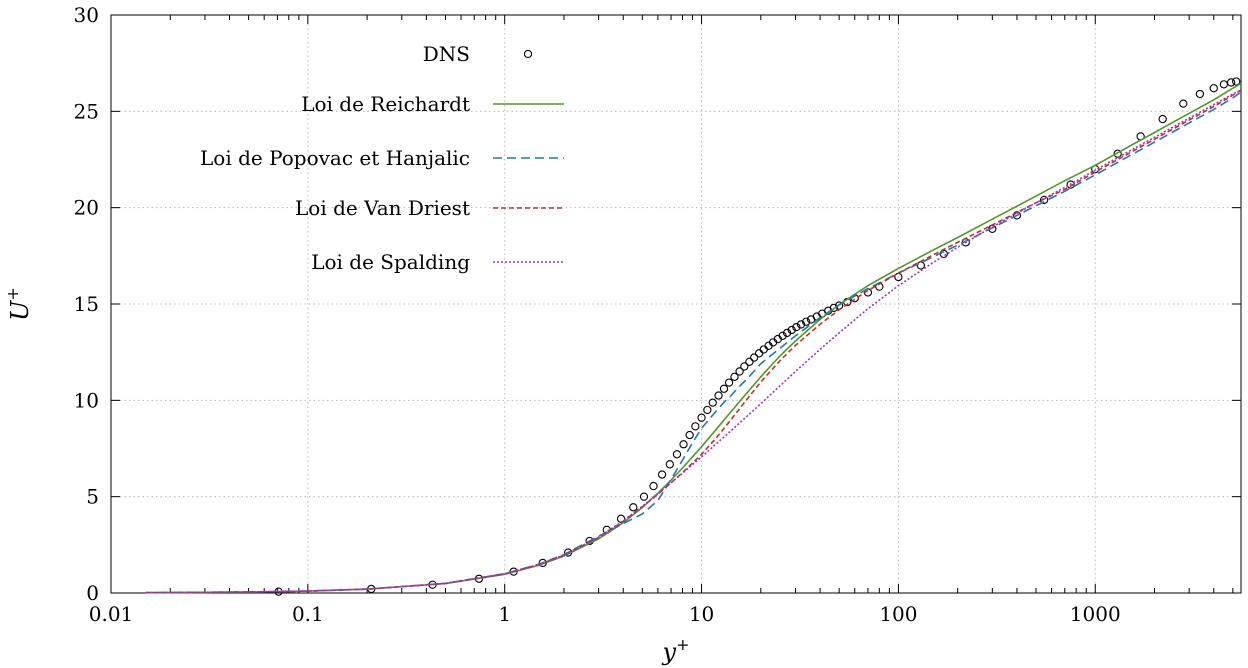 The width and height of the screenshot is (1248, 668). Describe the element at coordinates (20, 310) in the screenshot. I see `y-axis-label-main: U` at that location.